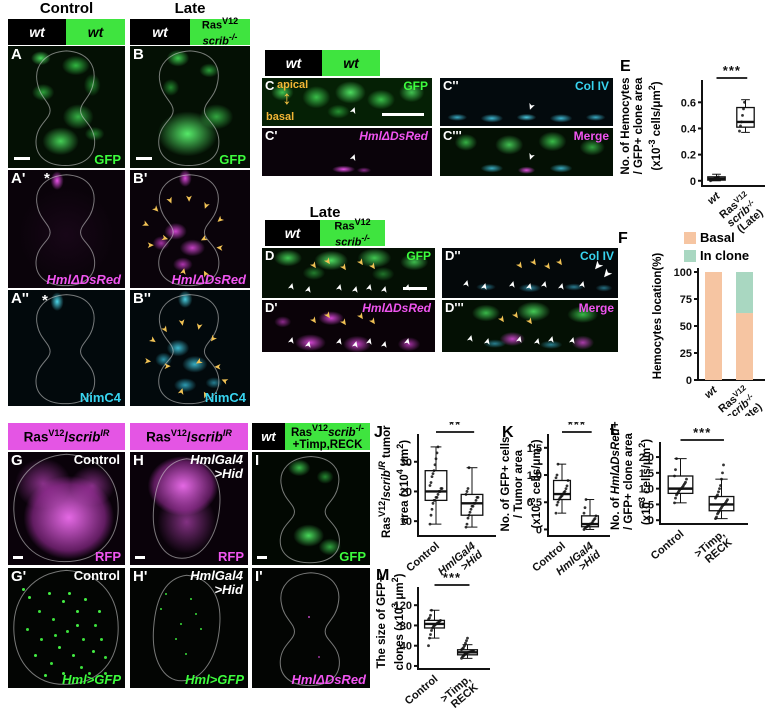  I want to click on panel-letter: A', so click(18, 178).